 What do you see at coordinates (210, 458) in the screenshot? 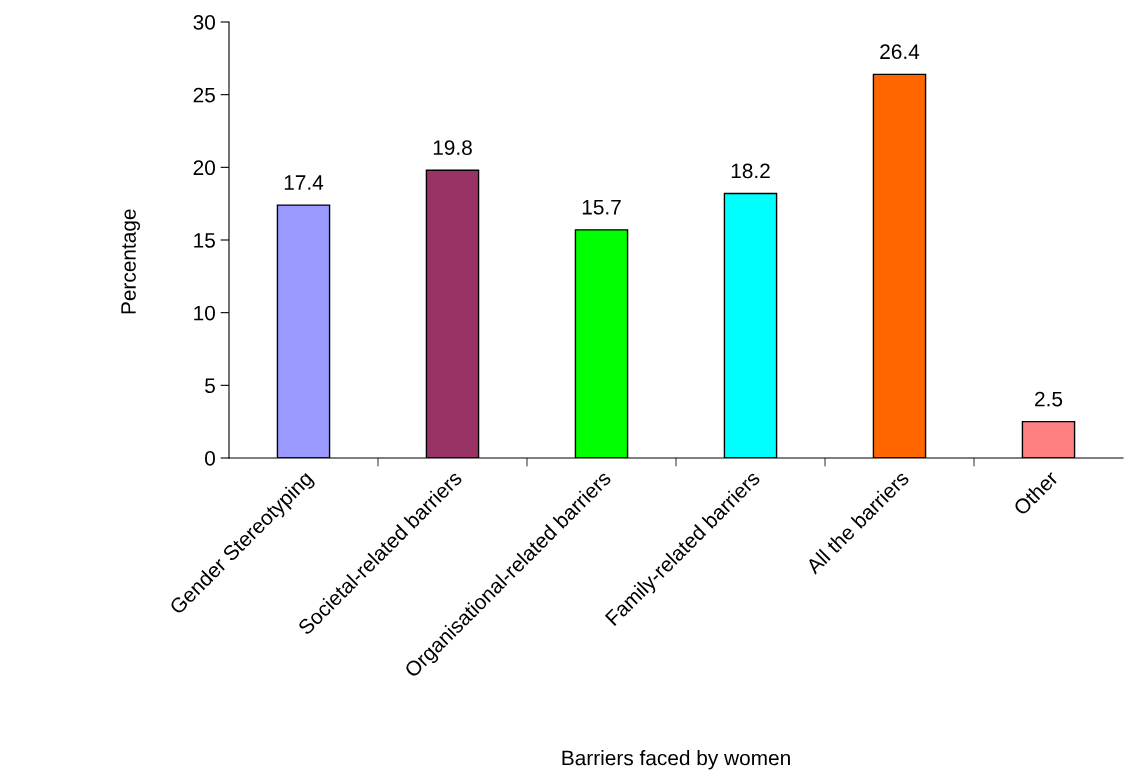
I see `y-tick-label: 0` at bounding box center [210, 458].